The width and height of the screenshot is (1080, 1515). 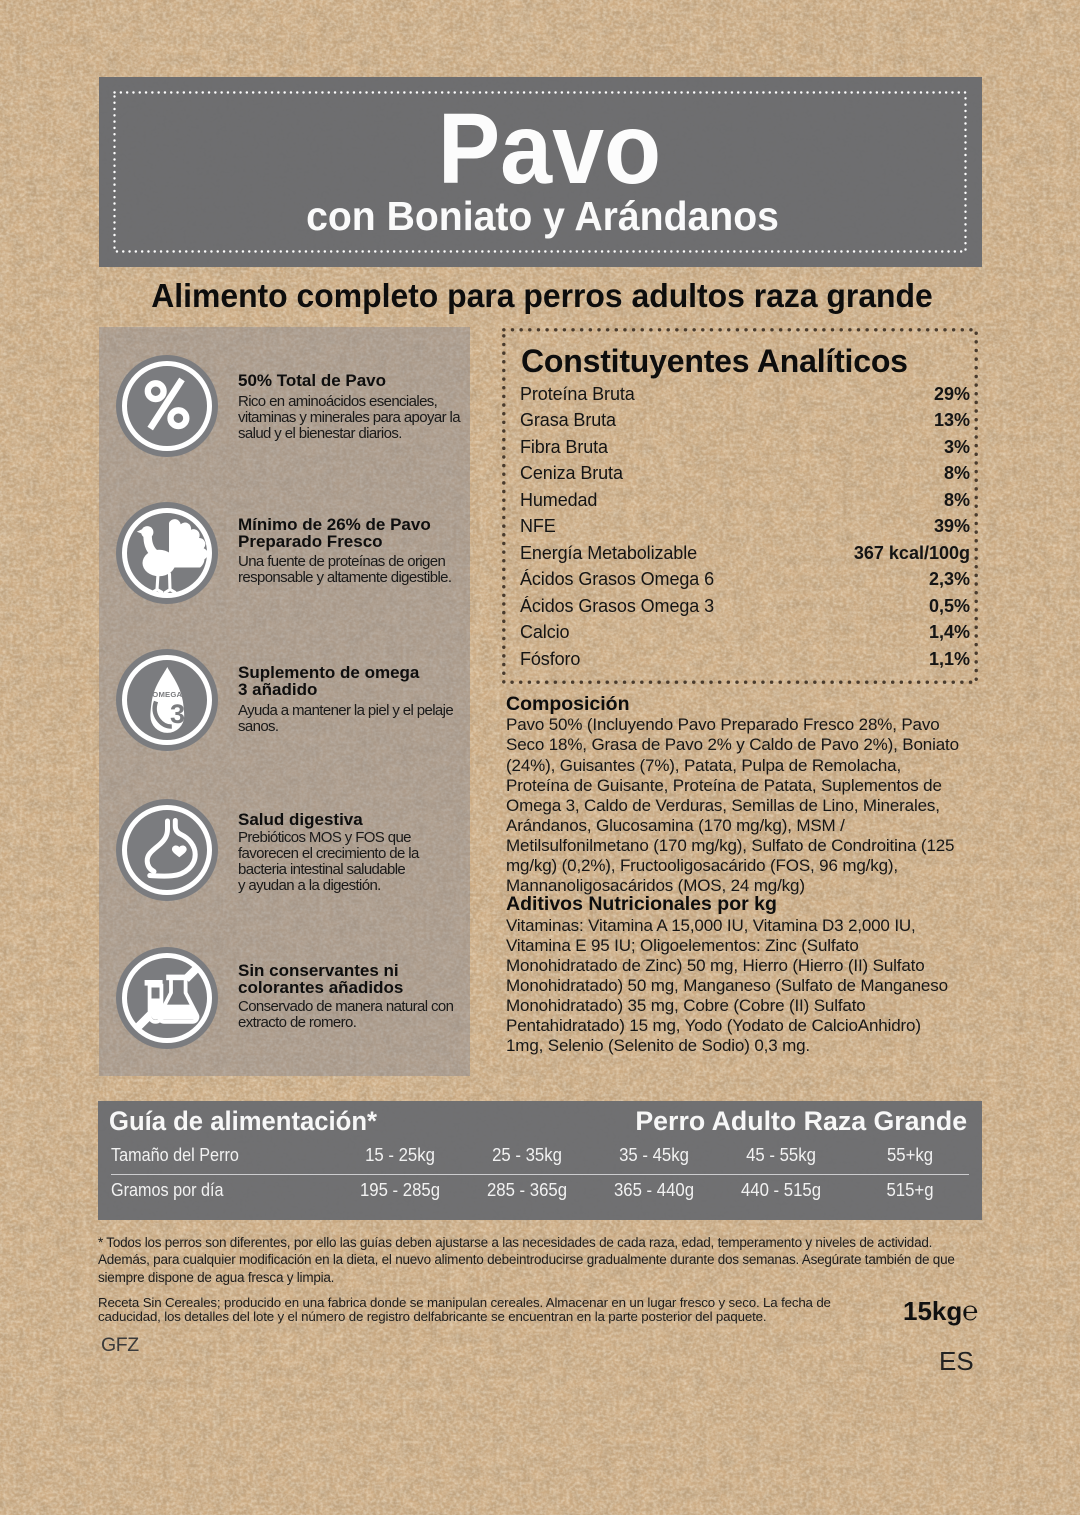 I want to click on svg-text: OMEGA, so click(x=167, y=693).